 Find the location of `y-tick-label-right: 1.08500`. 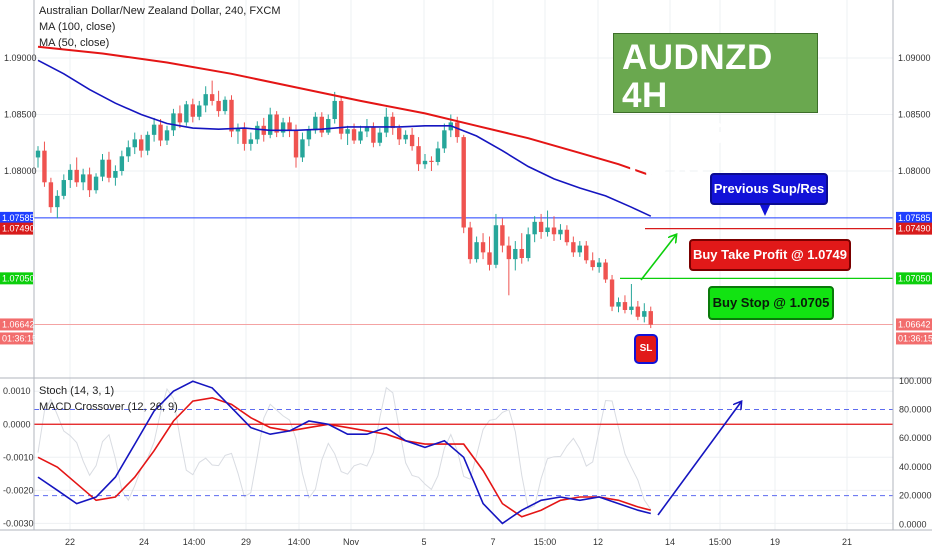

y-tick-label-right: 1.08500 is located at coordinates (914, 115).